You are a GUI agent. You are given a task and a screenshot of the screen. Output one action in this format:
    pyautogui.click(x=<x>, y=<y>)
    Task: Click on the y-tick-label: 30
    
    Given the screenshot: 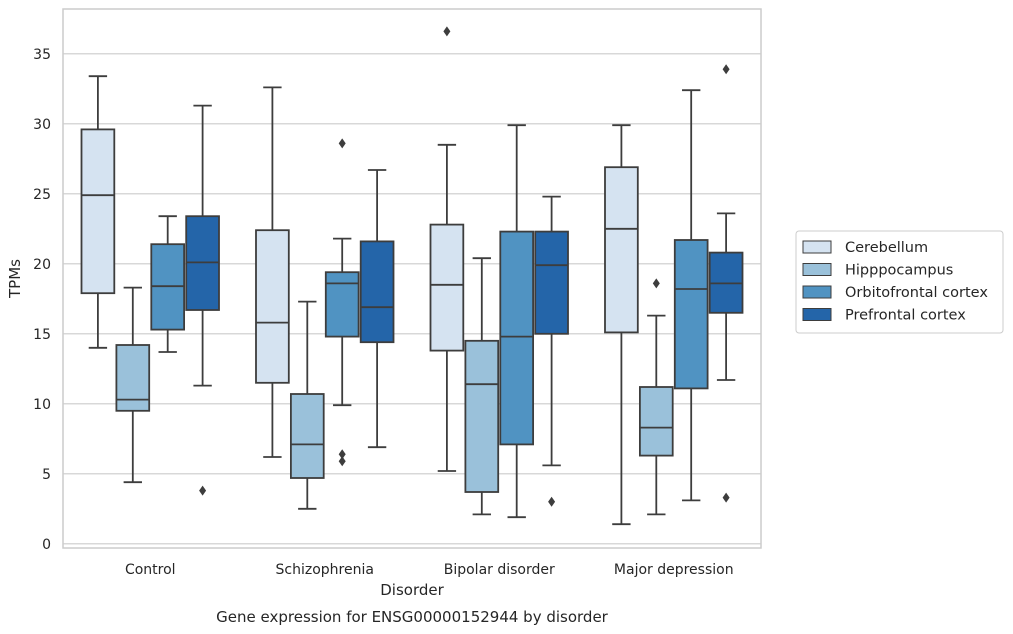 What is the action you would take?
    pyautogui.click(x=42, y=125)
    